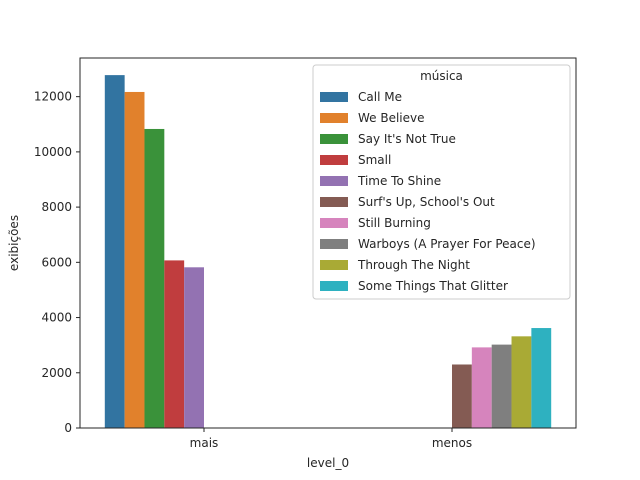  Describe the element at coordinates (407, 139) in the screenshot. I see `legend-label: Say It's Not True` at that location.